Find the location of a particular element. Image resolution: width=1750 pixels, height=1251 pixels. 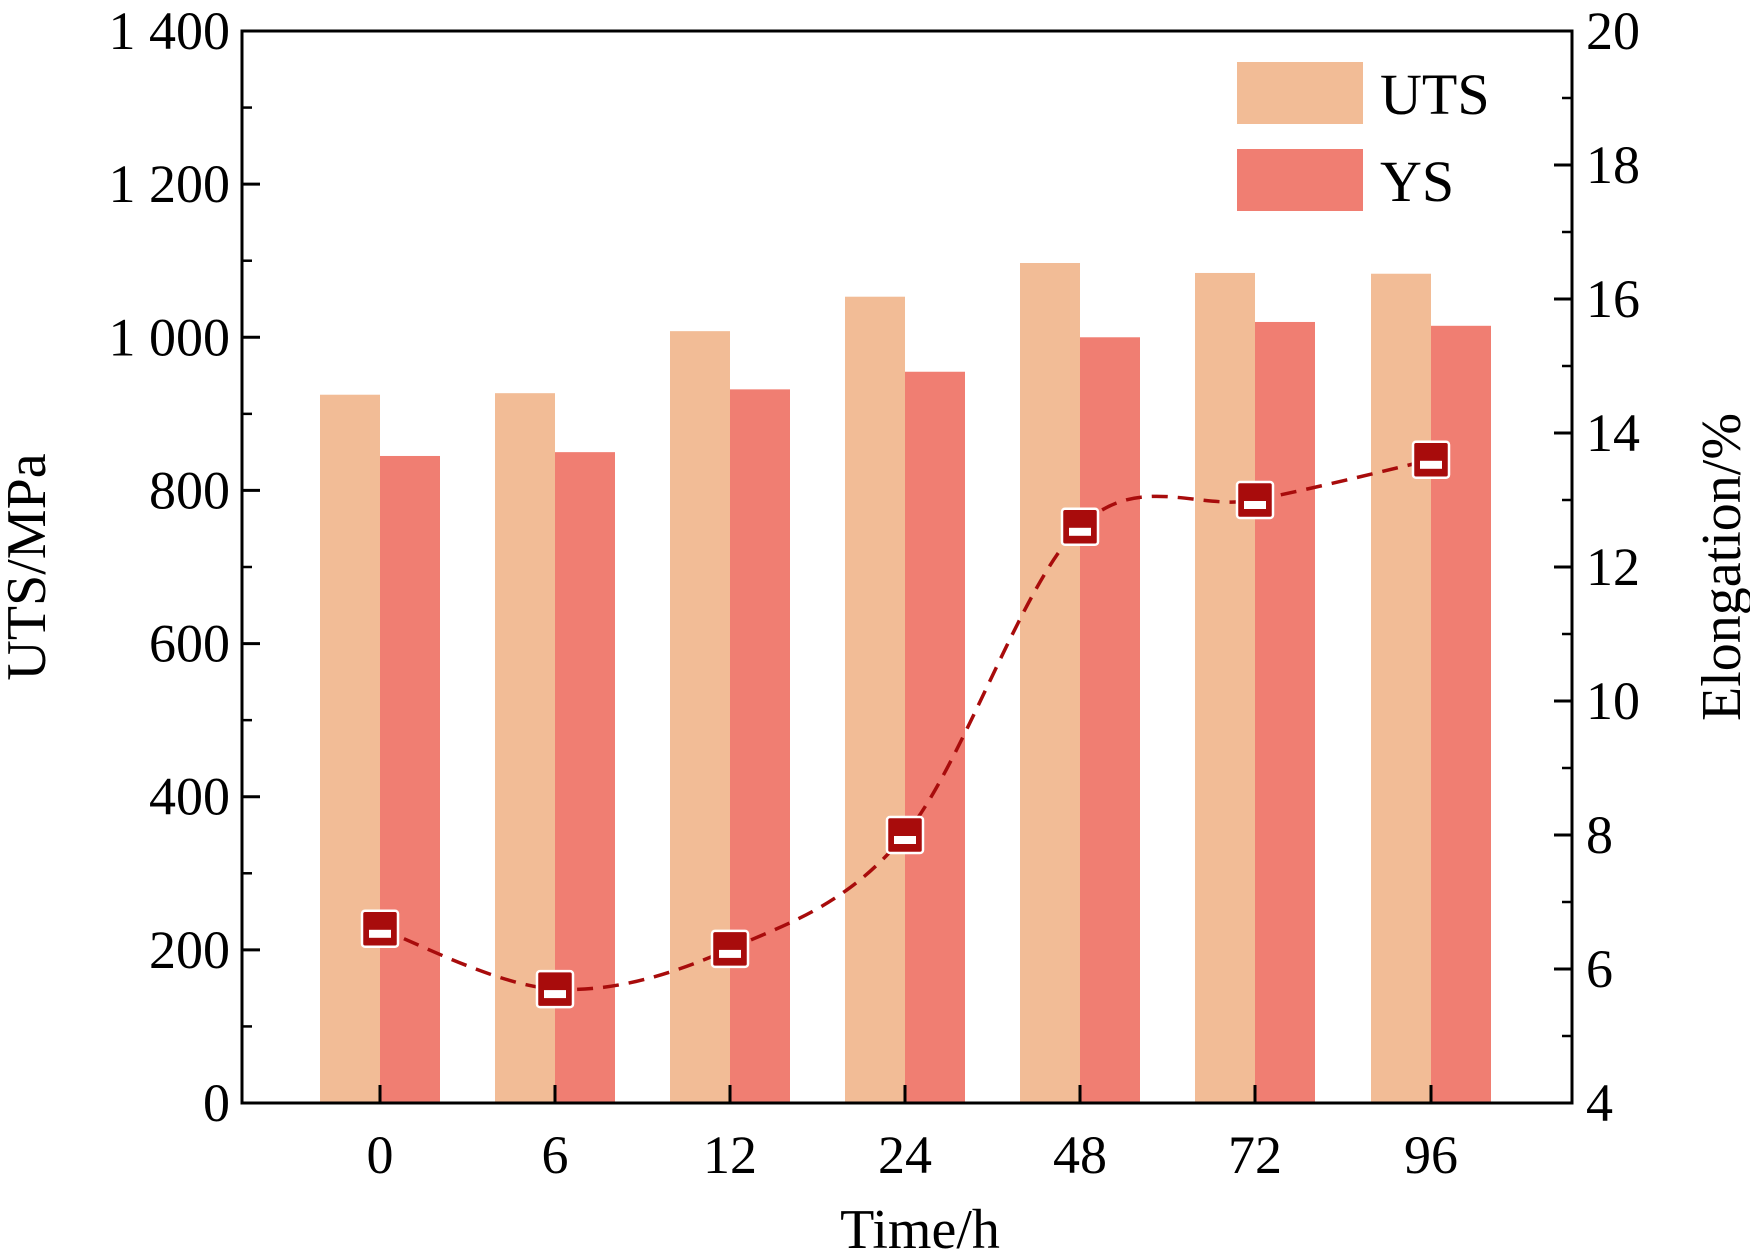

y-tick-label-1000: 1 000 is located at coordinates (170, 337).